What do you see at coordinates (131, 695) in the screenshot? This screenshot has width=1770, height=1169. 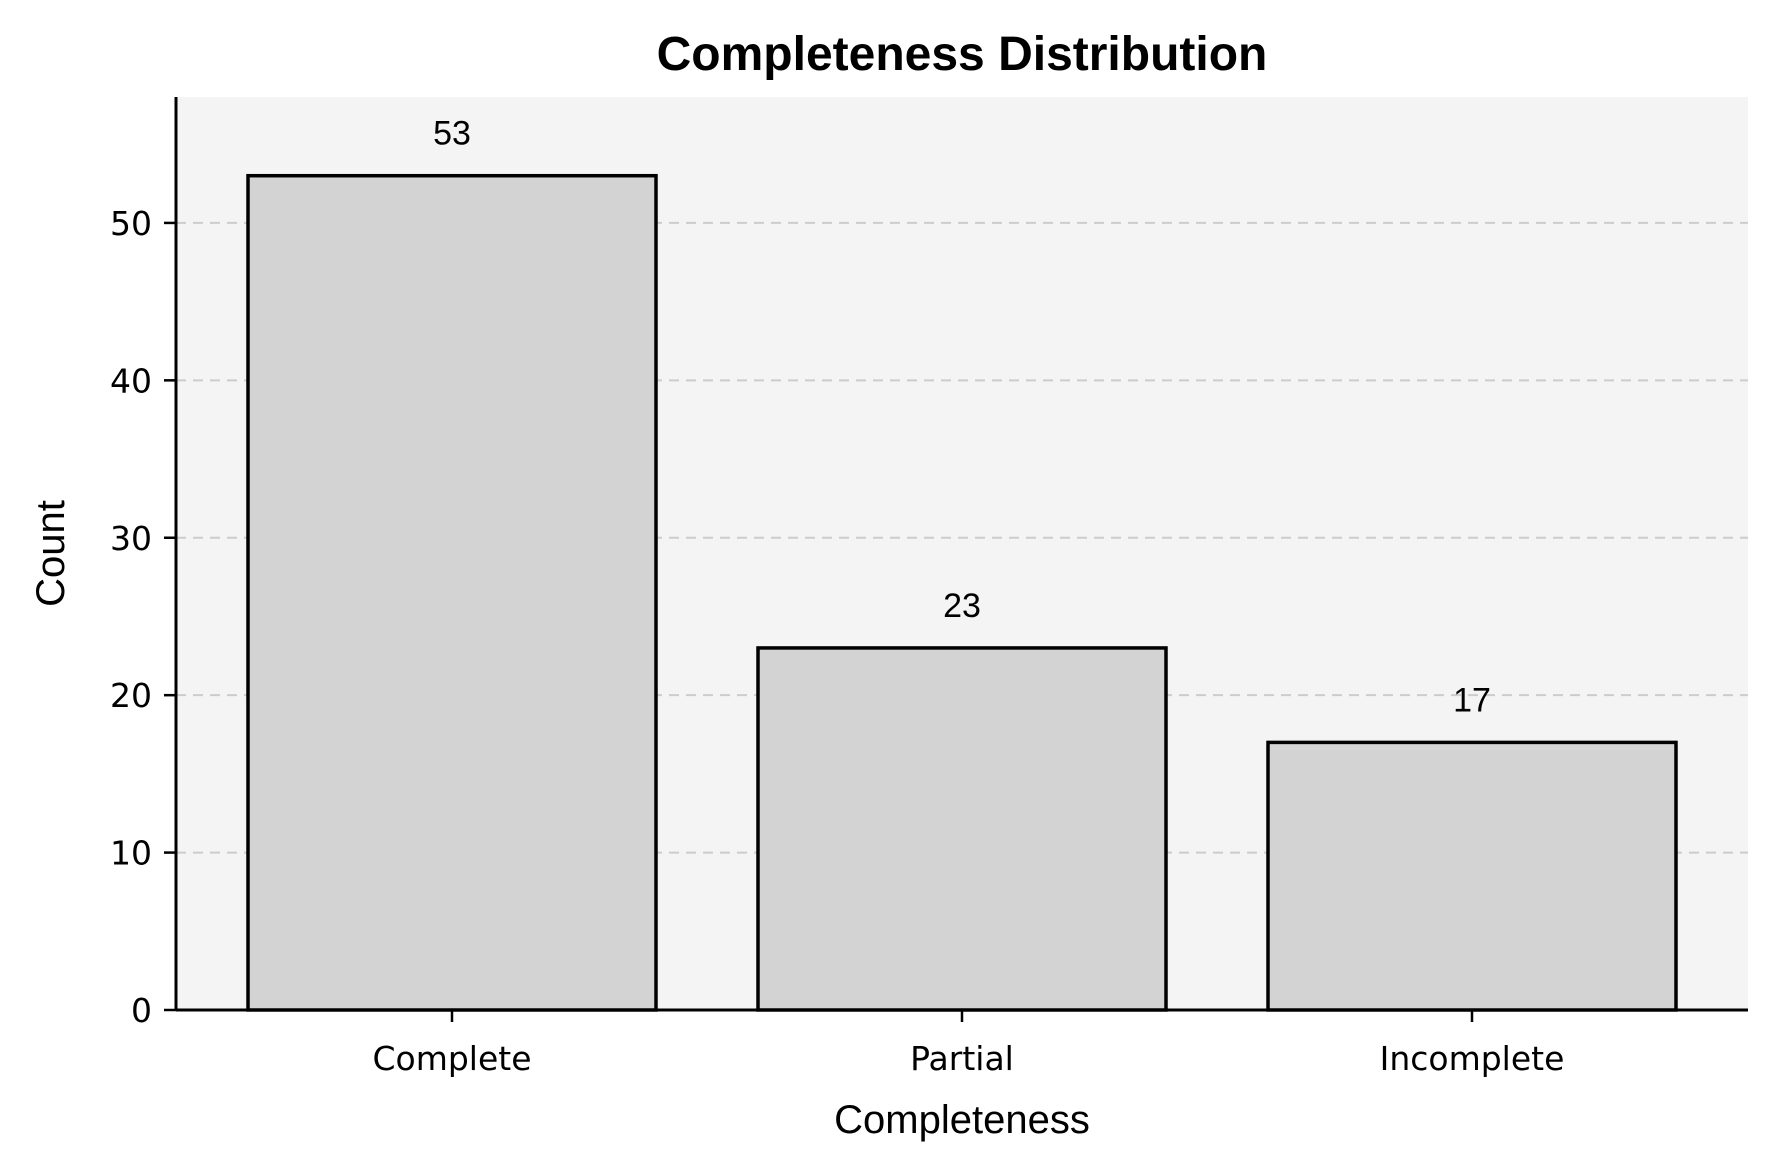 I see `y-tick-label: 20` at bounding box center [131, 695].